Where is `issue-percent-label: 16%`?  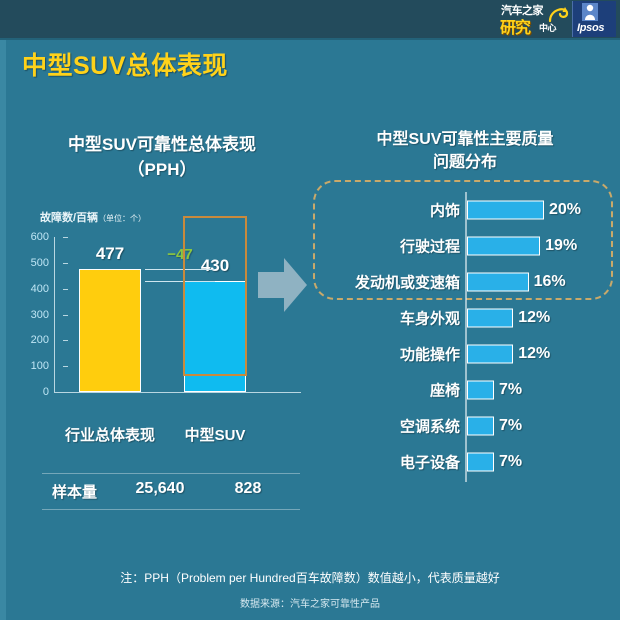 issue-percent-label: 16% is located at coordinates (549, 281).